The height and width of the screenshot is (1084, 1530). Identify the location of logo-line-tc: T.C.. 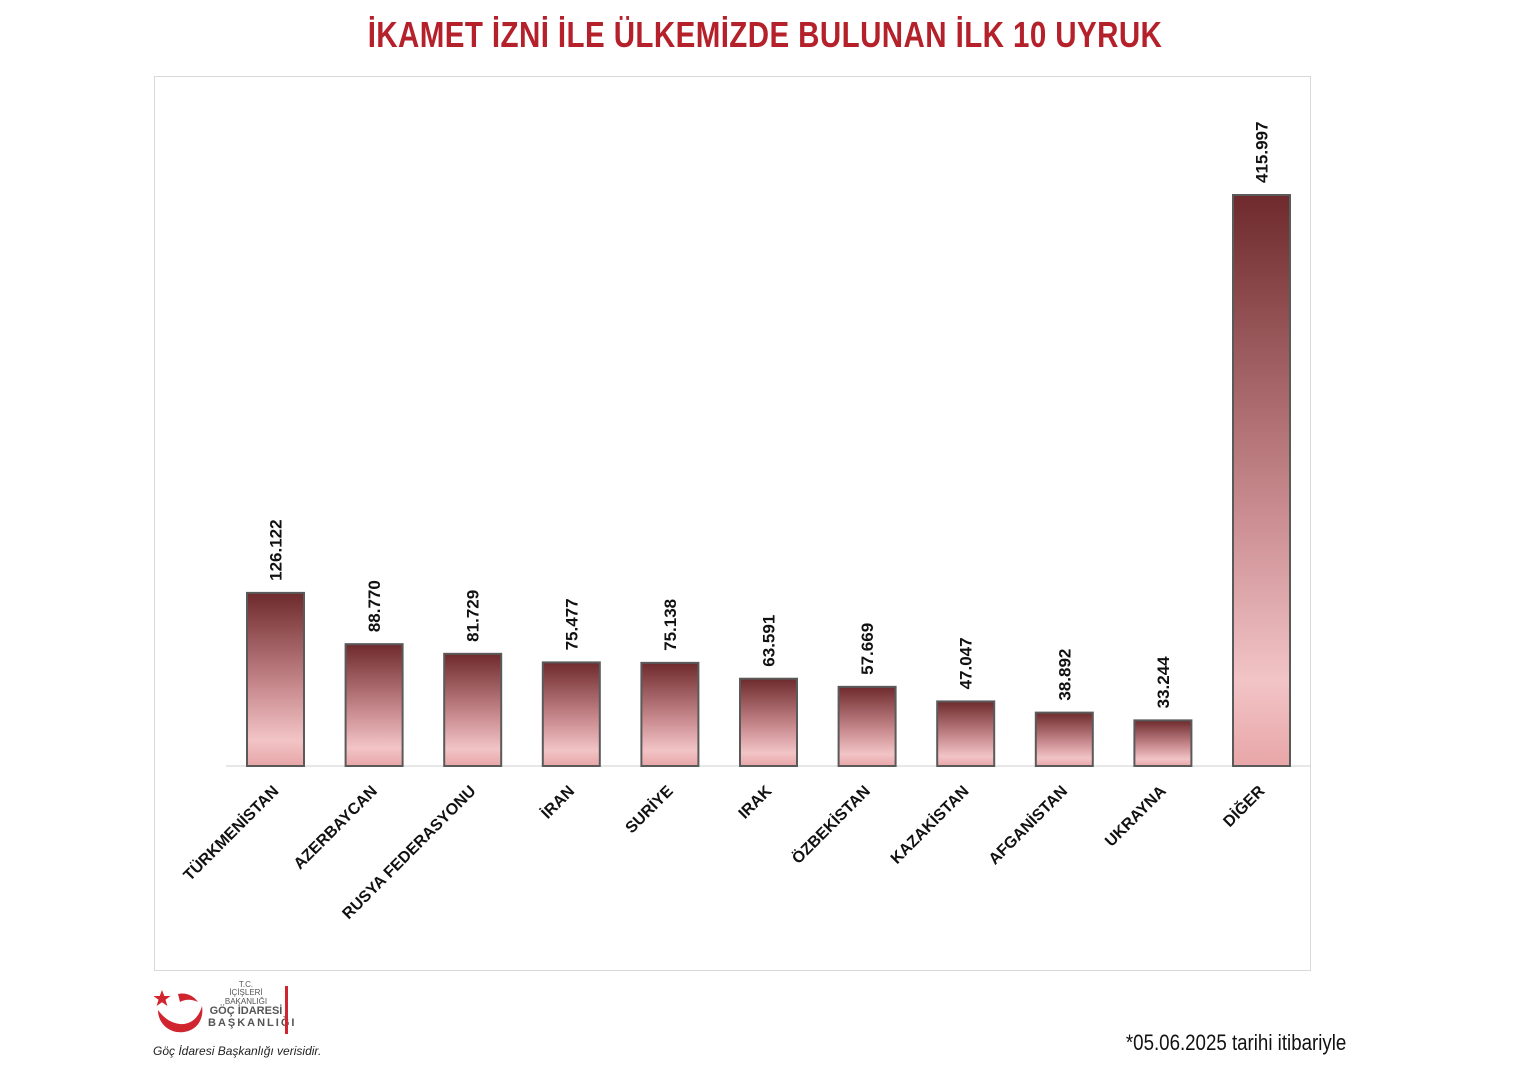
(246, 984).